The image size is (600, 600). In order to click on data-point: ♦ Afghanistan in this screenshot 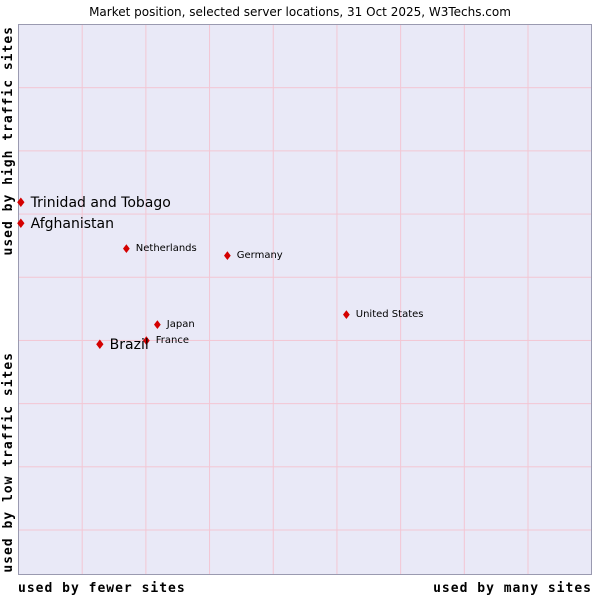, I will do `click(64, 224)`.